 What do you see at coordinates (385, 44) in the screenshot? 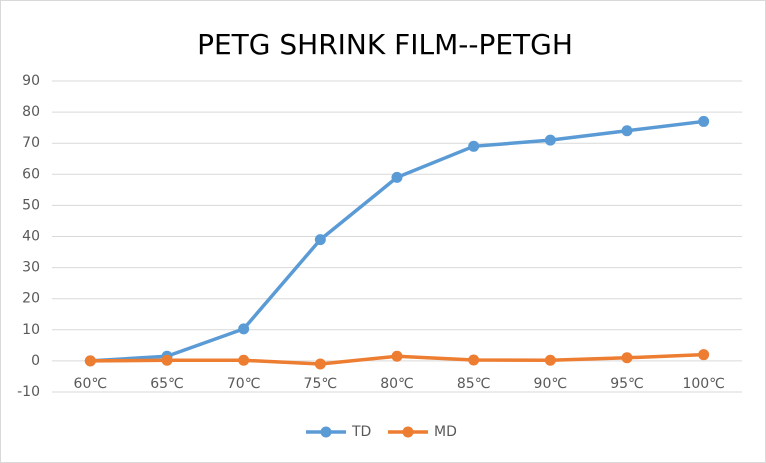
I see `chart-title: PETG SHRINK FILM--PETGH` at bounding box center [385, 44].